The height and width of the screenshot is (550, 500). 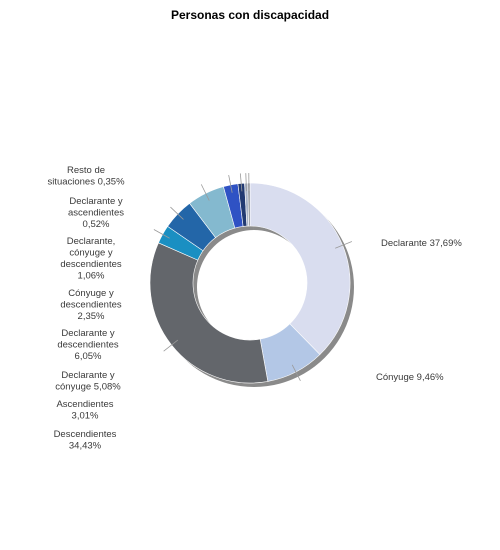 I want to click on slice-label: Declarante, cónyuge y descendientes 1,06%, so click(x=91, y=259).